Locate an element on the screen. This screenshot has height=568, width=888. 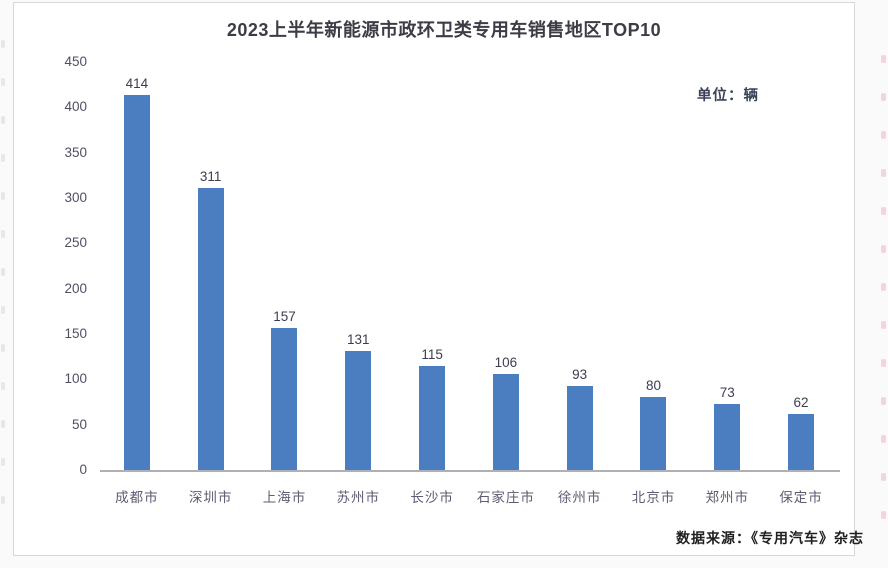
y-tick-label: 0 is located at coordinates (83, 469).